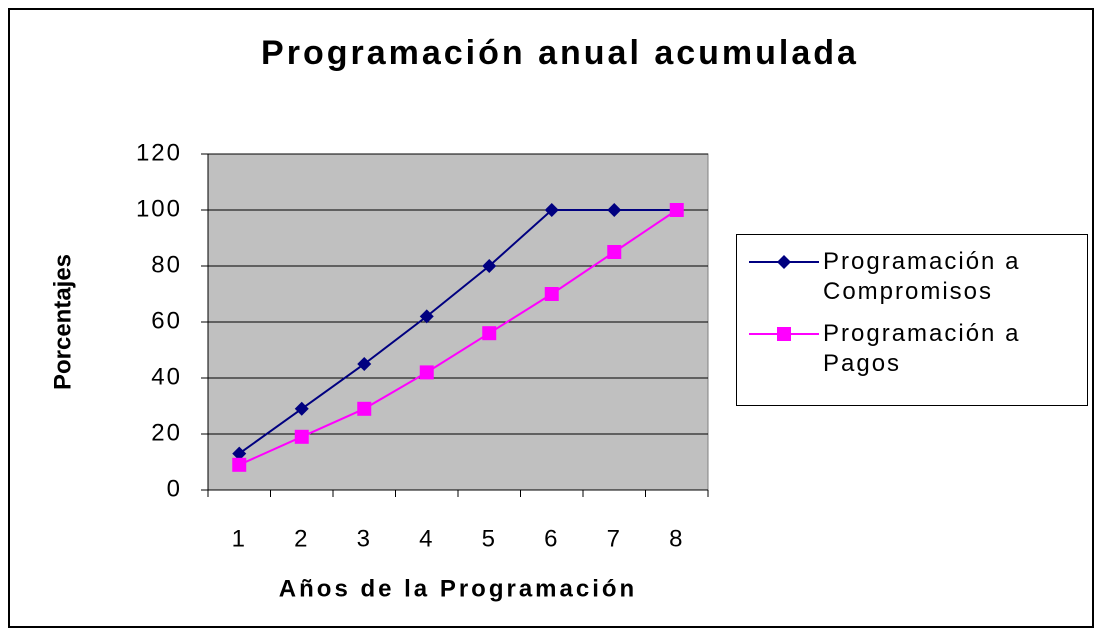 This screenshot has width=1102, height=636. I want to click on chart-title: Programación anual acumulada, so click(560, 53).